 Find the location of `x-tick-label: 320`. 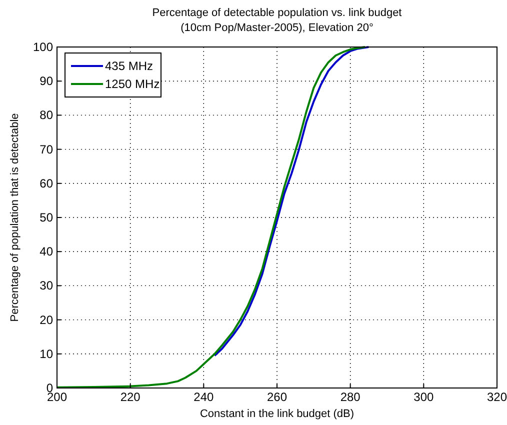

x-tick-label: 320 is located at coordinates (496, 397).